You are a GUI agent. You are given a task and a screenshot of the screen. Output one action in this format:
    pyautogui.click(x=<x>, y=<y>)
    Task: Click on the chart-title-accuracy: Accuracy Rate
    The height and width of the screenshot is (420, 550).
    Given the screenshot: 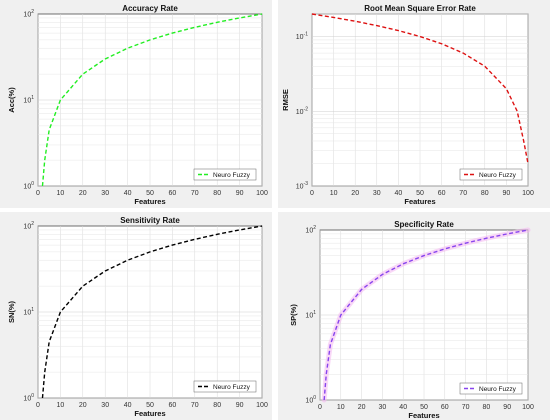 What is the action you would take?
    pyautogui.click(x=150, y=8)
    